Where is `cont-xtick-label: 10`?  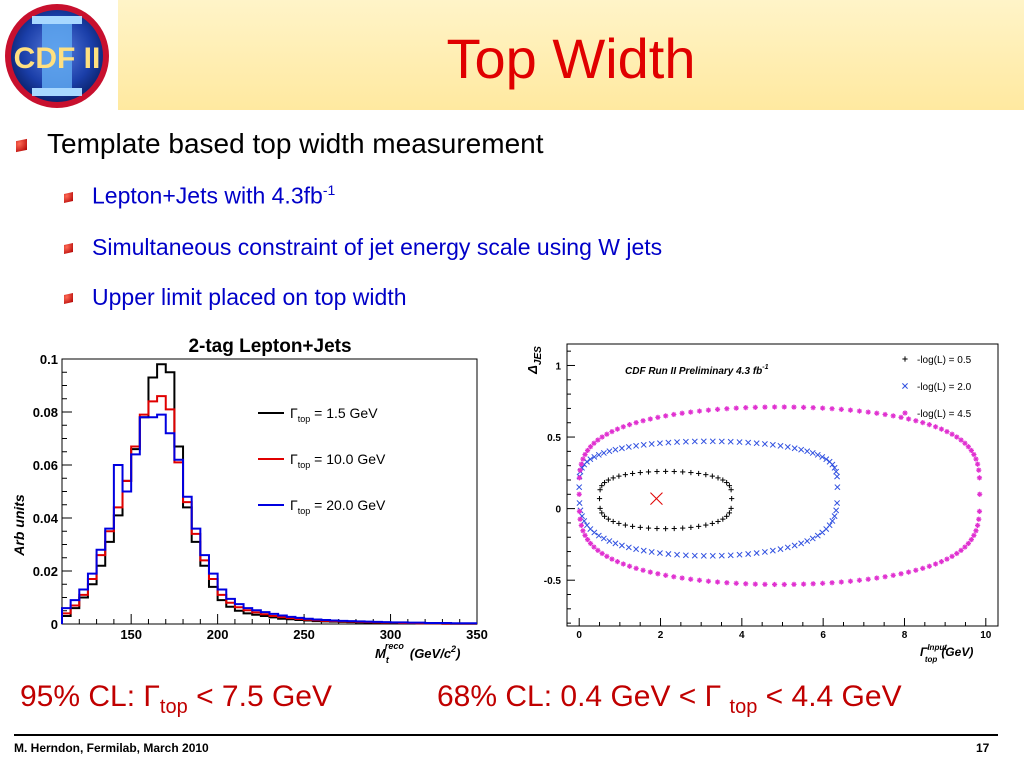
cont-xtick-label: 10 is located at coordinates (986, 635).